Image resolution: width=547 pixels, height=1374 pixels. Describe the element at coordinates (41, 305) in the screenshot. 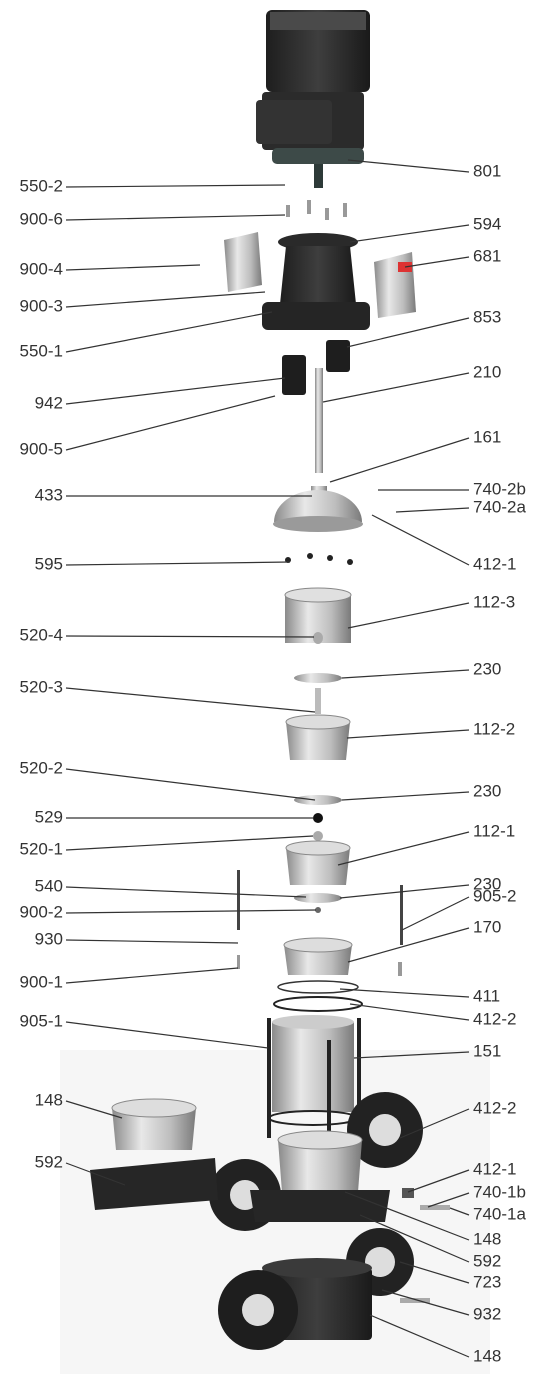

I see `part-label: 900-3` at that location.